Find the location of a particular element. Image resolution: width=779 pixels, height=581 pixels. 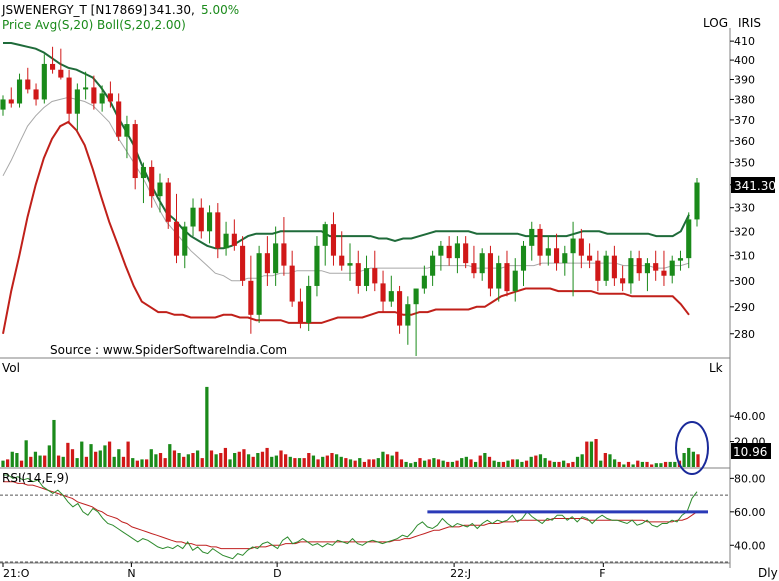

time-tick-label: 22:J is located at coordinates (460, 573).